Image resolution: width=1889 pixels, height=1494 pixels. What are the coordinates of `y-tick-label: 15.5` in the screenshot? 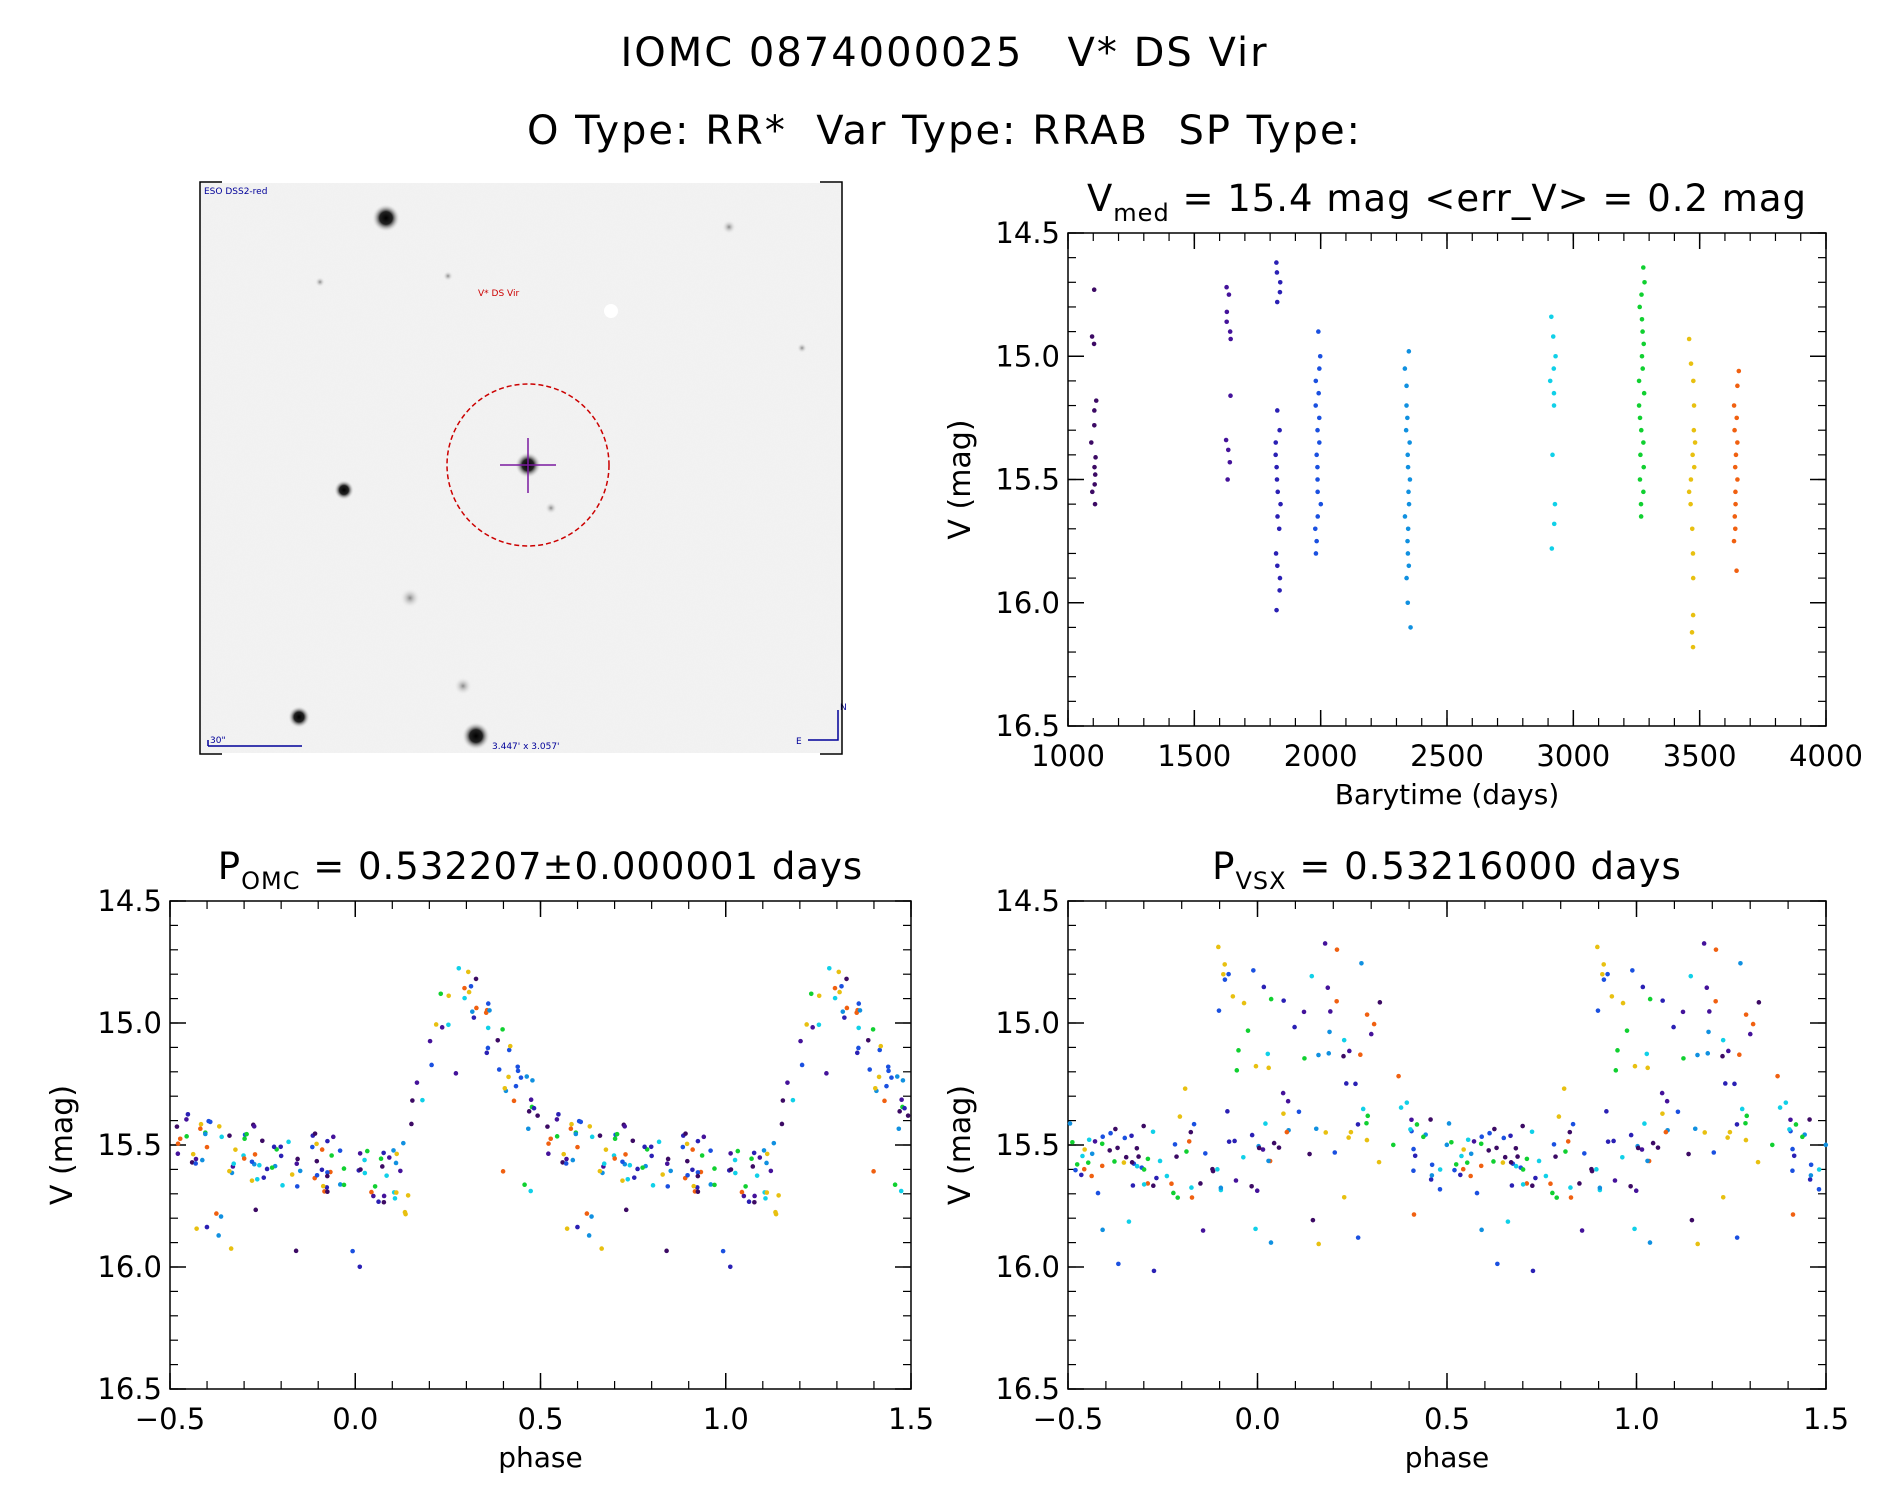 It's located at (1027, 480).